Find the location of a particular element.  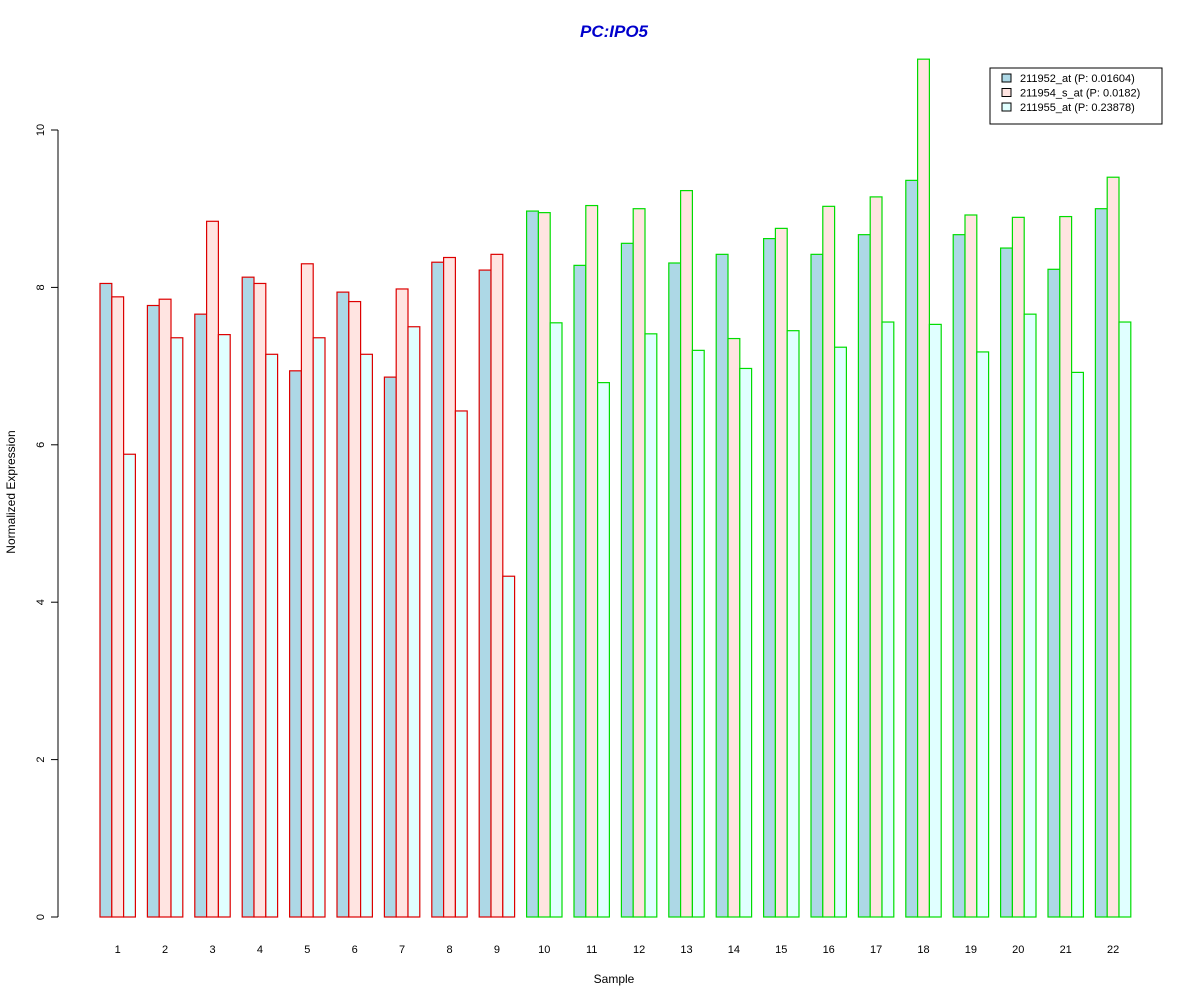

x-tick-label: 4 is located at coordinates (260, 950).